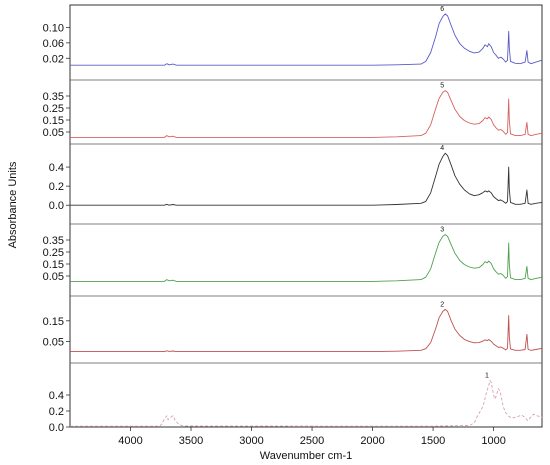 Image resolution: width=550 pixels, height=465 pixels. What do you see at coordinates (53, 59) in the screenshot?
I see `y-tick-label: 0.02` at bounding box center [53, 59].